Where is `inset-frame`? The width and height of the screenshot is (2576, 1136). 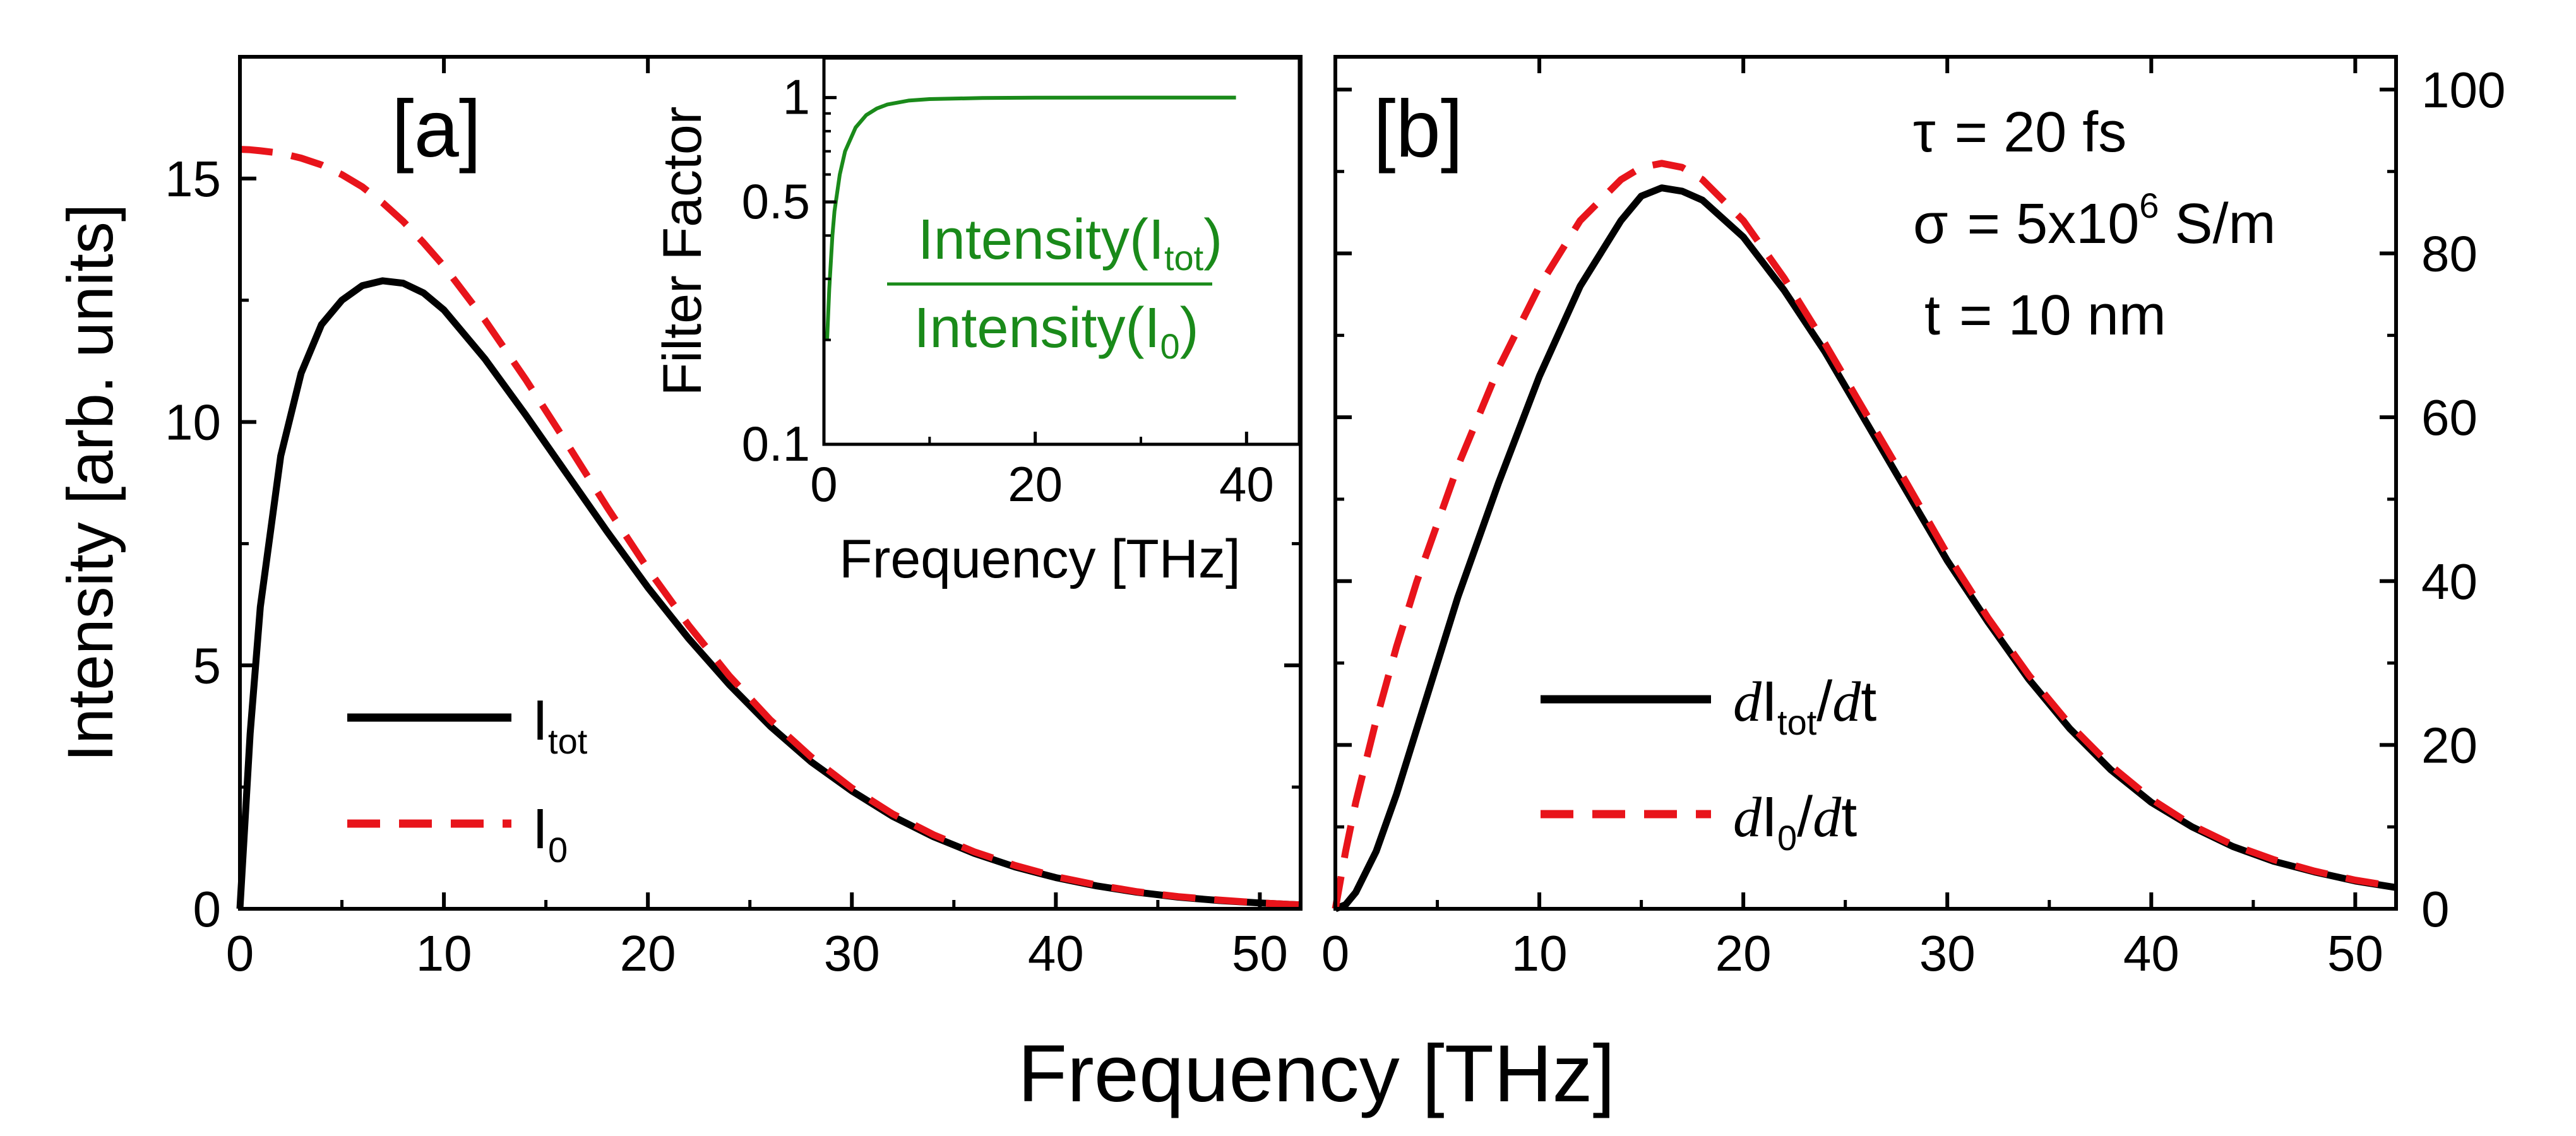
inset-frame is located at coordinates (1061, 251).